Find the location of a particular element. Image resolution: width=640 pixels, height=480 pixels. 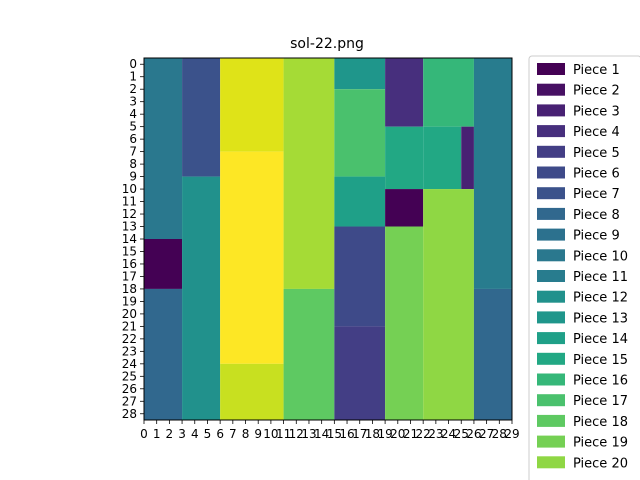

chart-title: sol-22.png is located at coordinates (327, 44).